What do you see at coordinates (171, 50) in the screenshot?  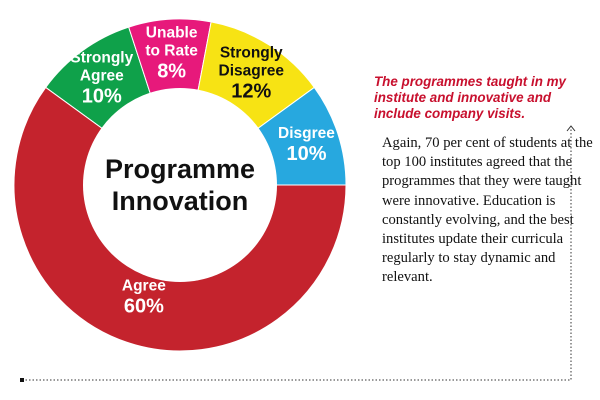 I see `slice-label-unable-to-rate-1: to Rate` at bounding box center [171, 50].